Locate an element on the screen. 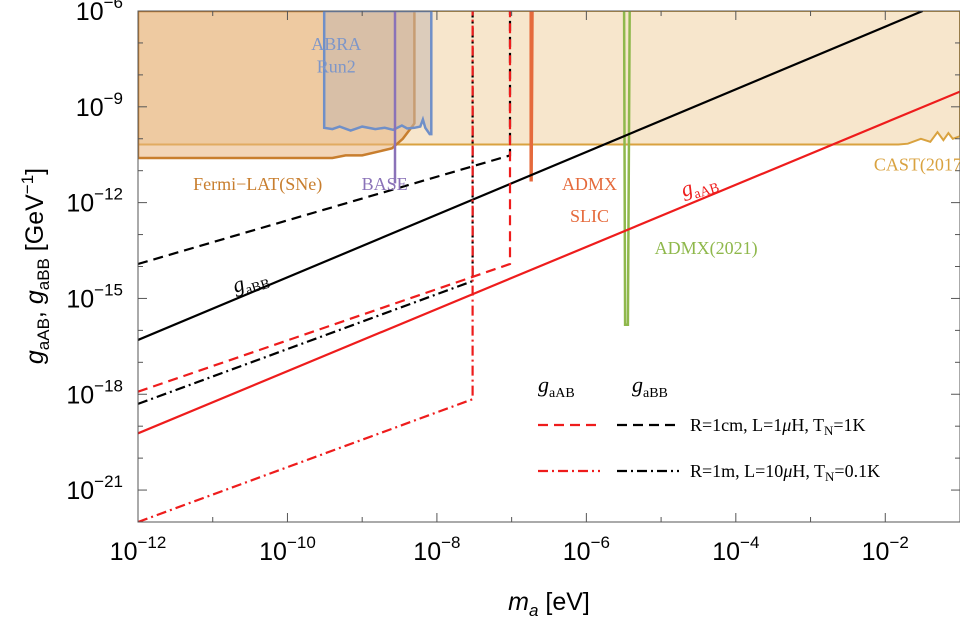 Image resolution: width=960 pixels, height=623 pixels. x-axis-title: ma [eV] is located at coordinates (549, 604).